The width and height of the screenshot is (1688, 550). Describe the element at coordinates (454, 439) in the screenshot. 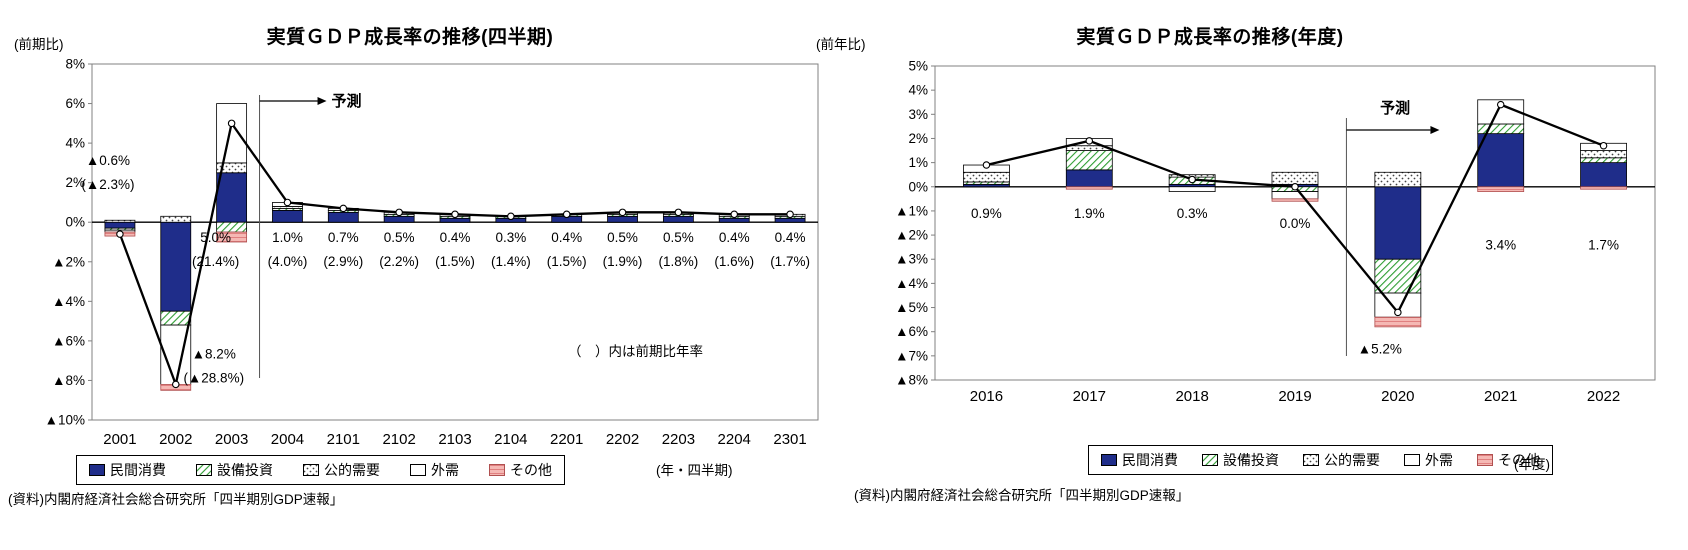

I see `x-category-label: 2103` at that location.